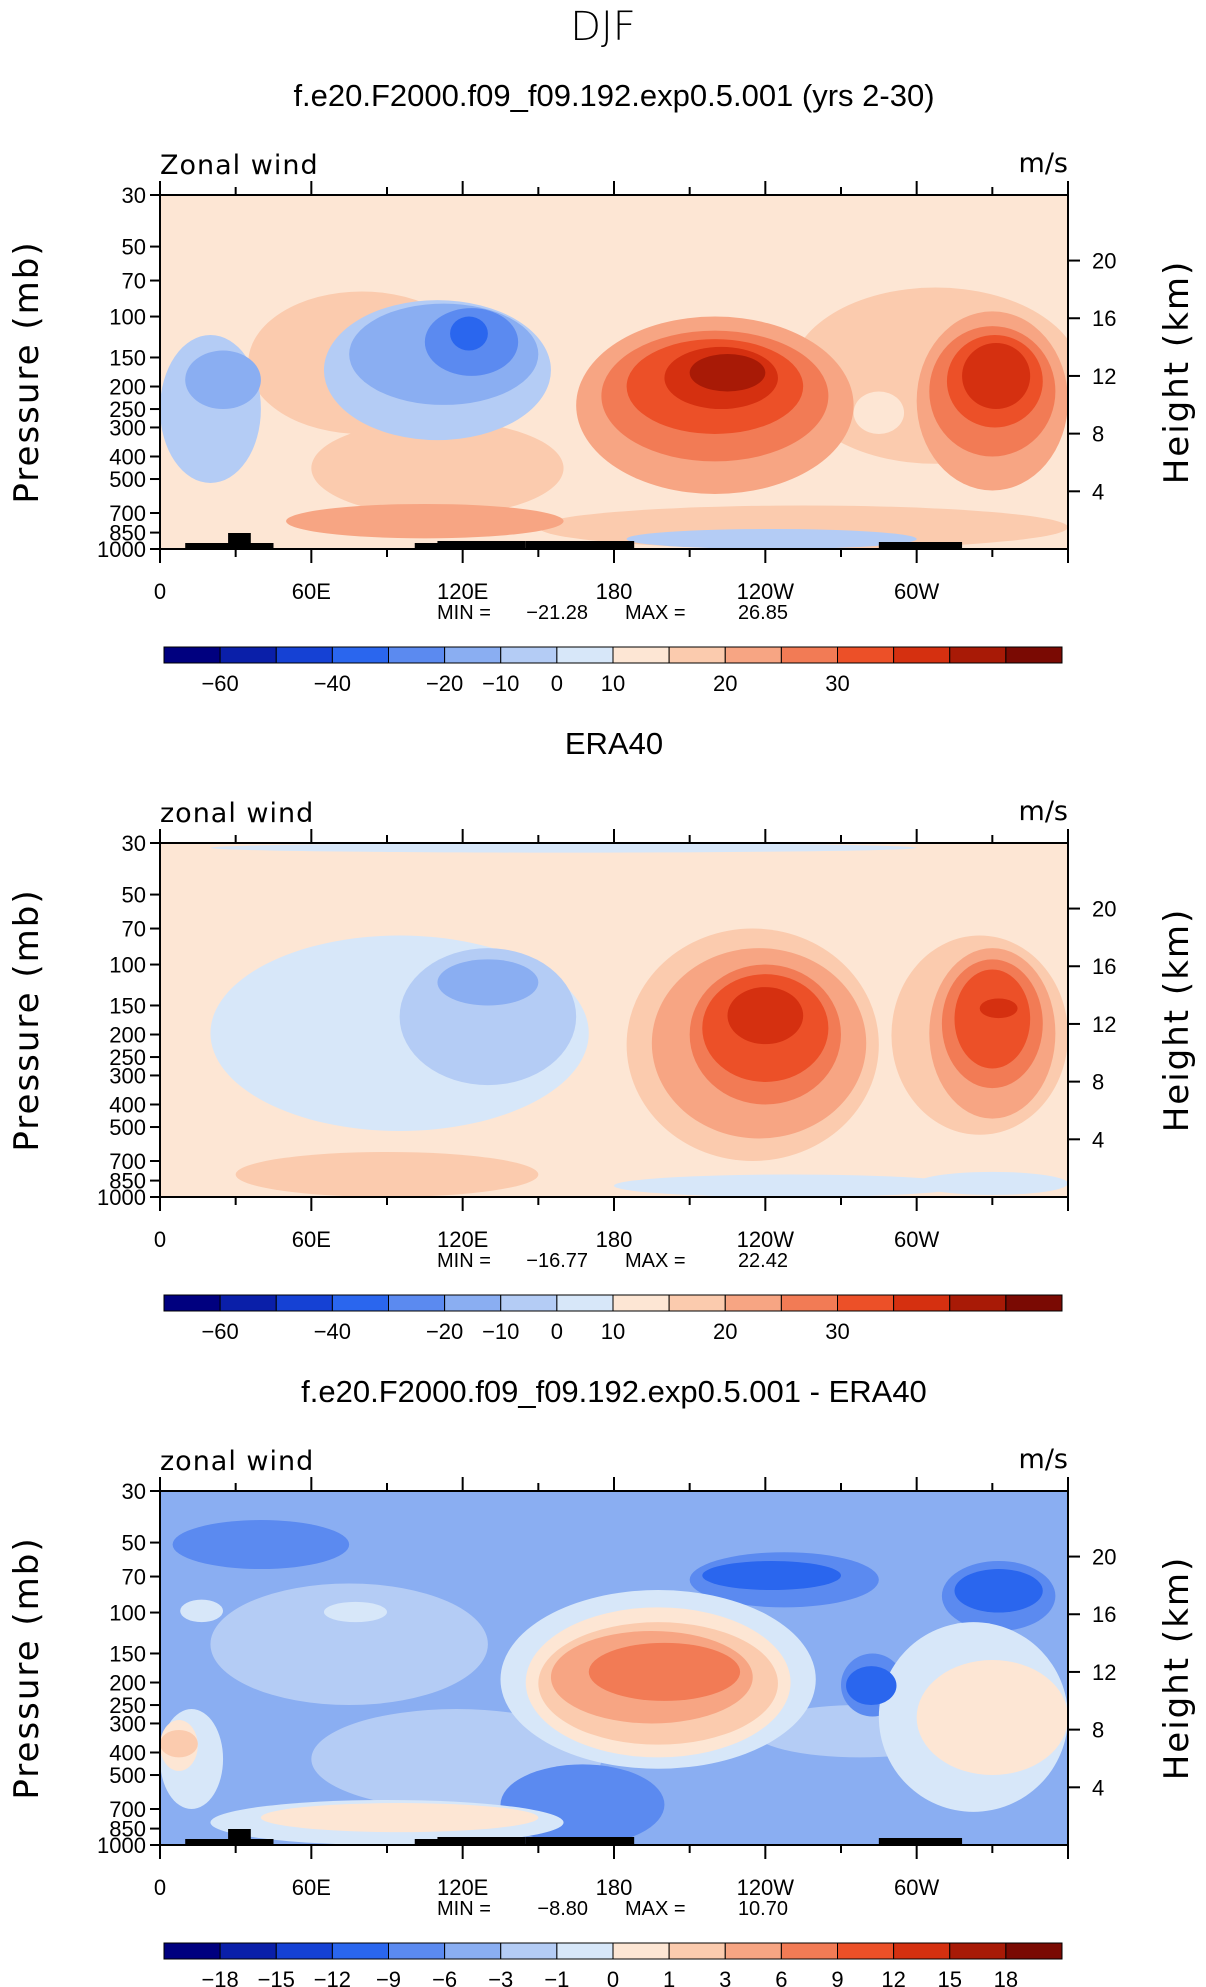 The width and height of the screenshot is (1206, 1987). I want to click on x-tick-label: 60E, so click(311, 1887).